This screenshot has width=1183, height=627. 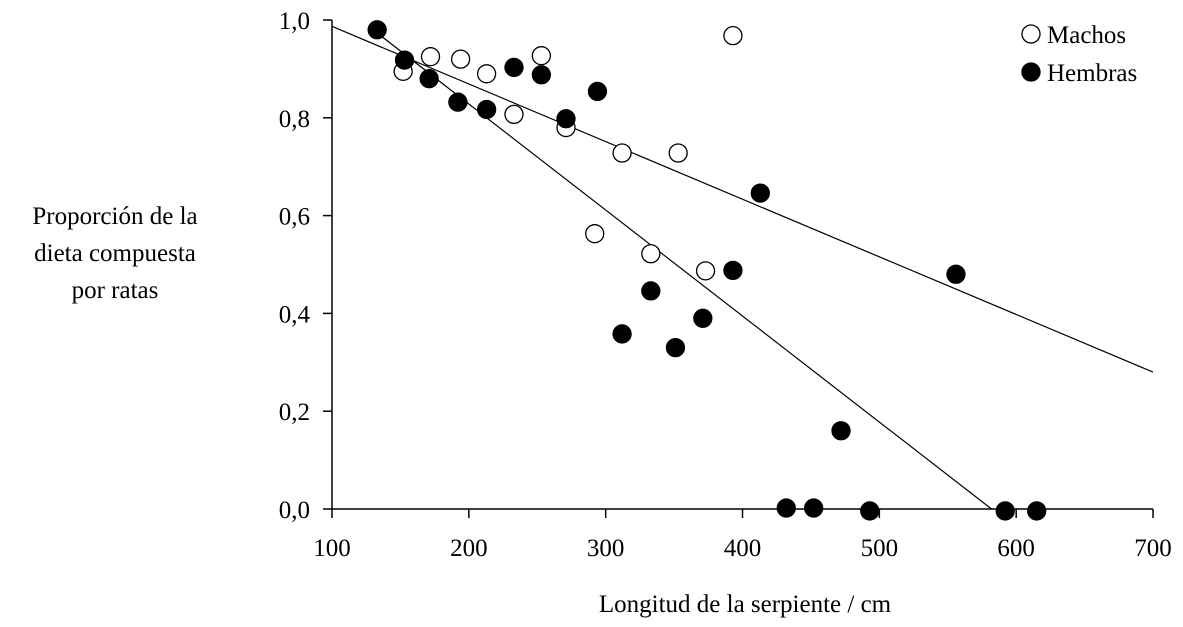 What do you see at coordinates (880, 548) in the screenshot?
I see `x-tick-label: 500` at bounding box center [880, 548].